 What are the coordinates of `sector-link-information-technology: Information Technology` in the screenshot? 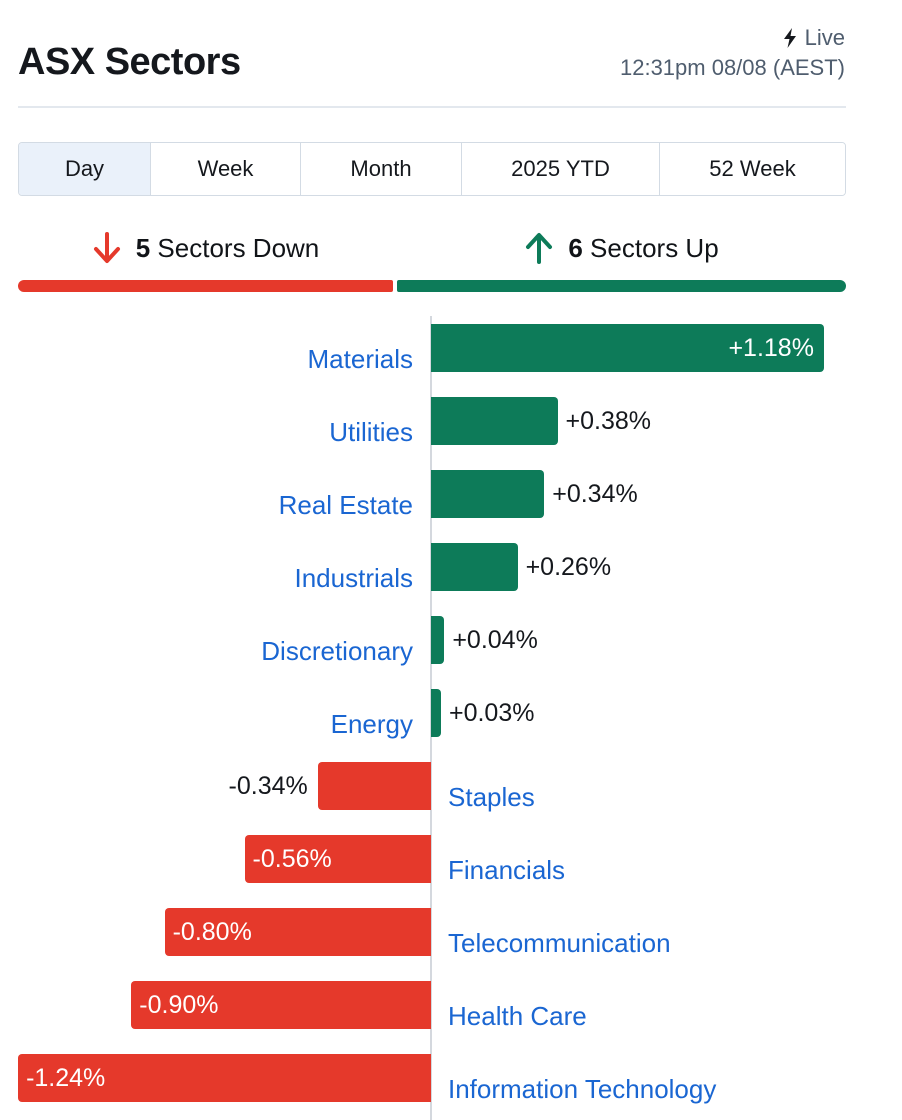 It's located at (582, 1089).